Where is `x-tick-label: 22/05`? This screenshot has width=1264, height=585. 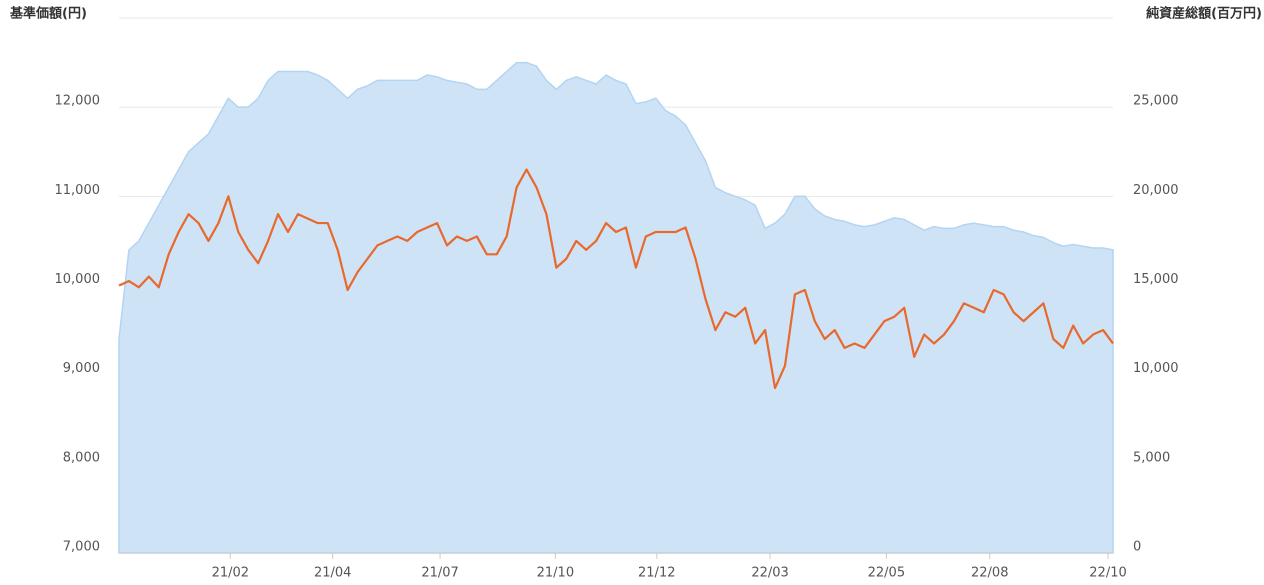
x-tick-label: 22/05 is located at coordinates (886, 573).